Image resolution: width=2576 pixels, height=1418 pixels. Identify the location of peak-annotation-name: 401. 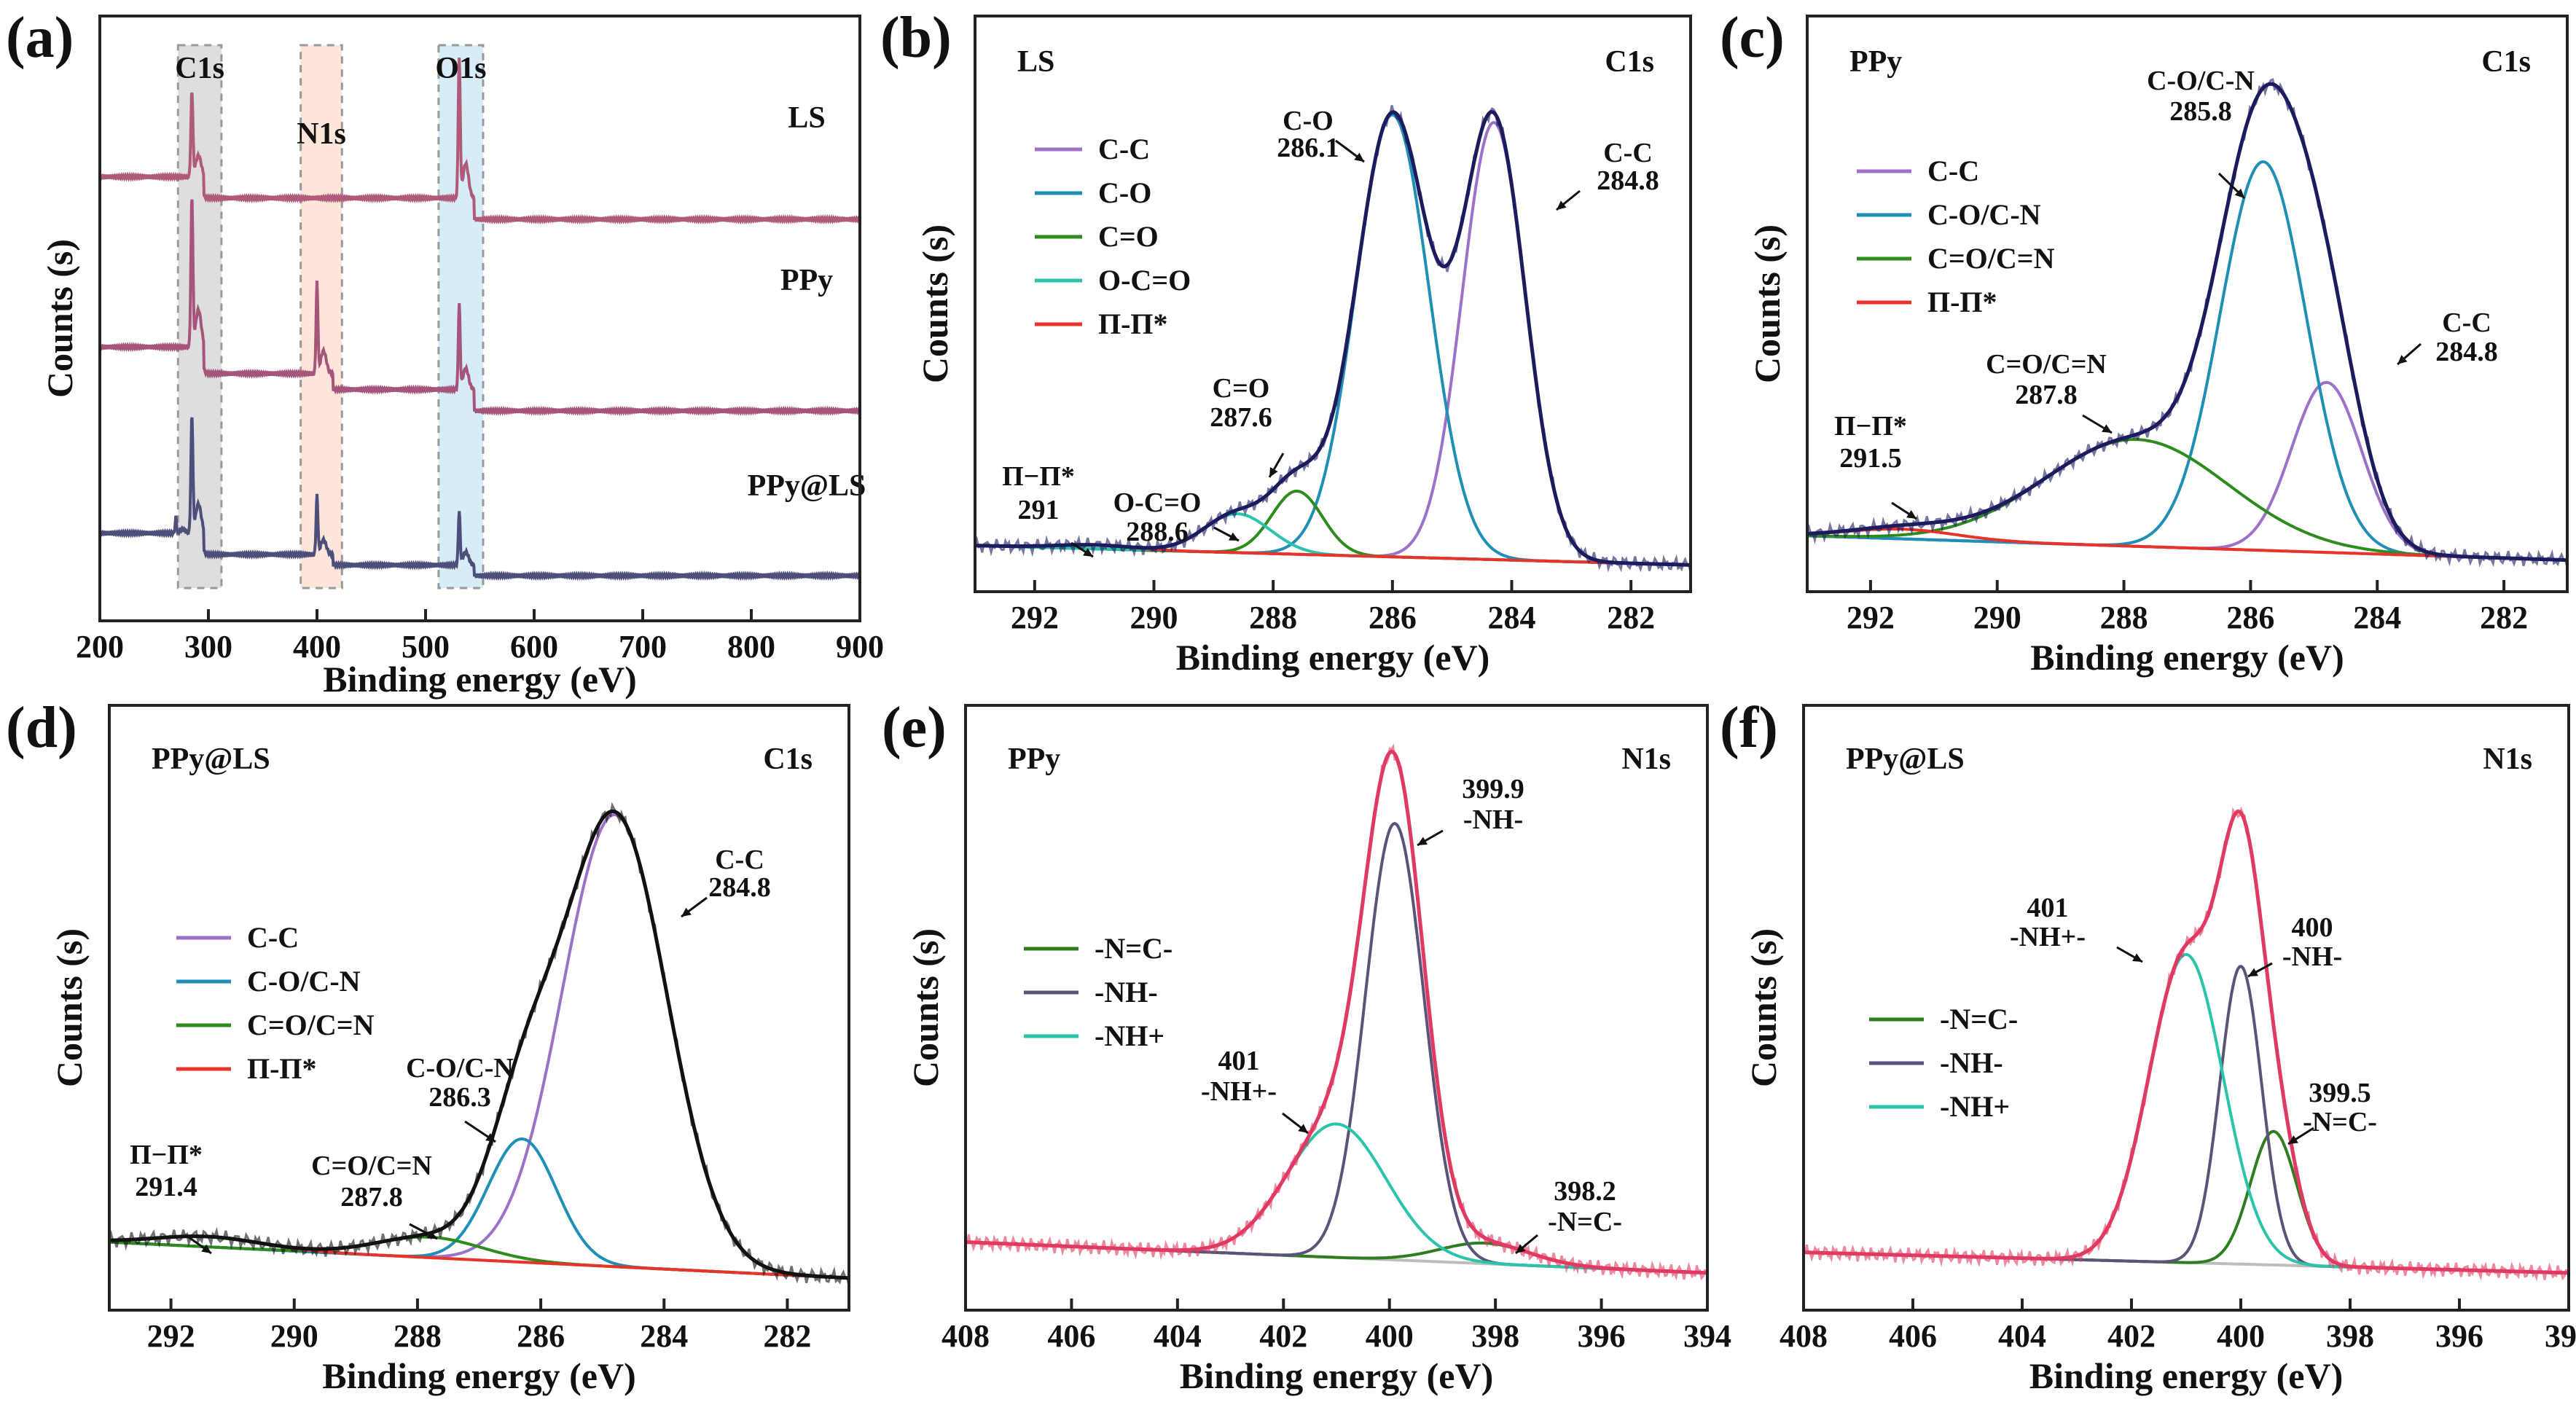
(1239, 1061).